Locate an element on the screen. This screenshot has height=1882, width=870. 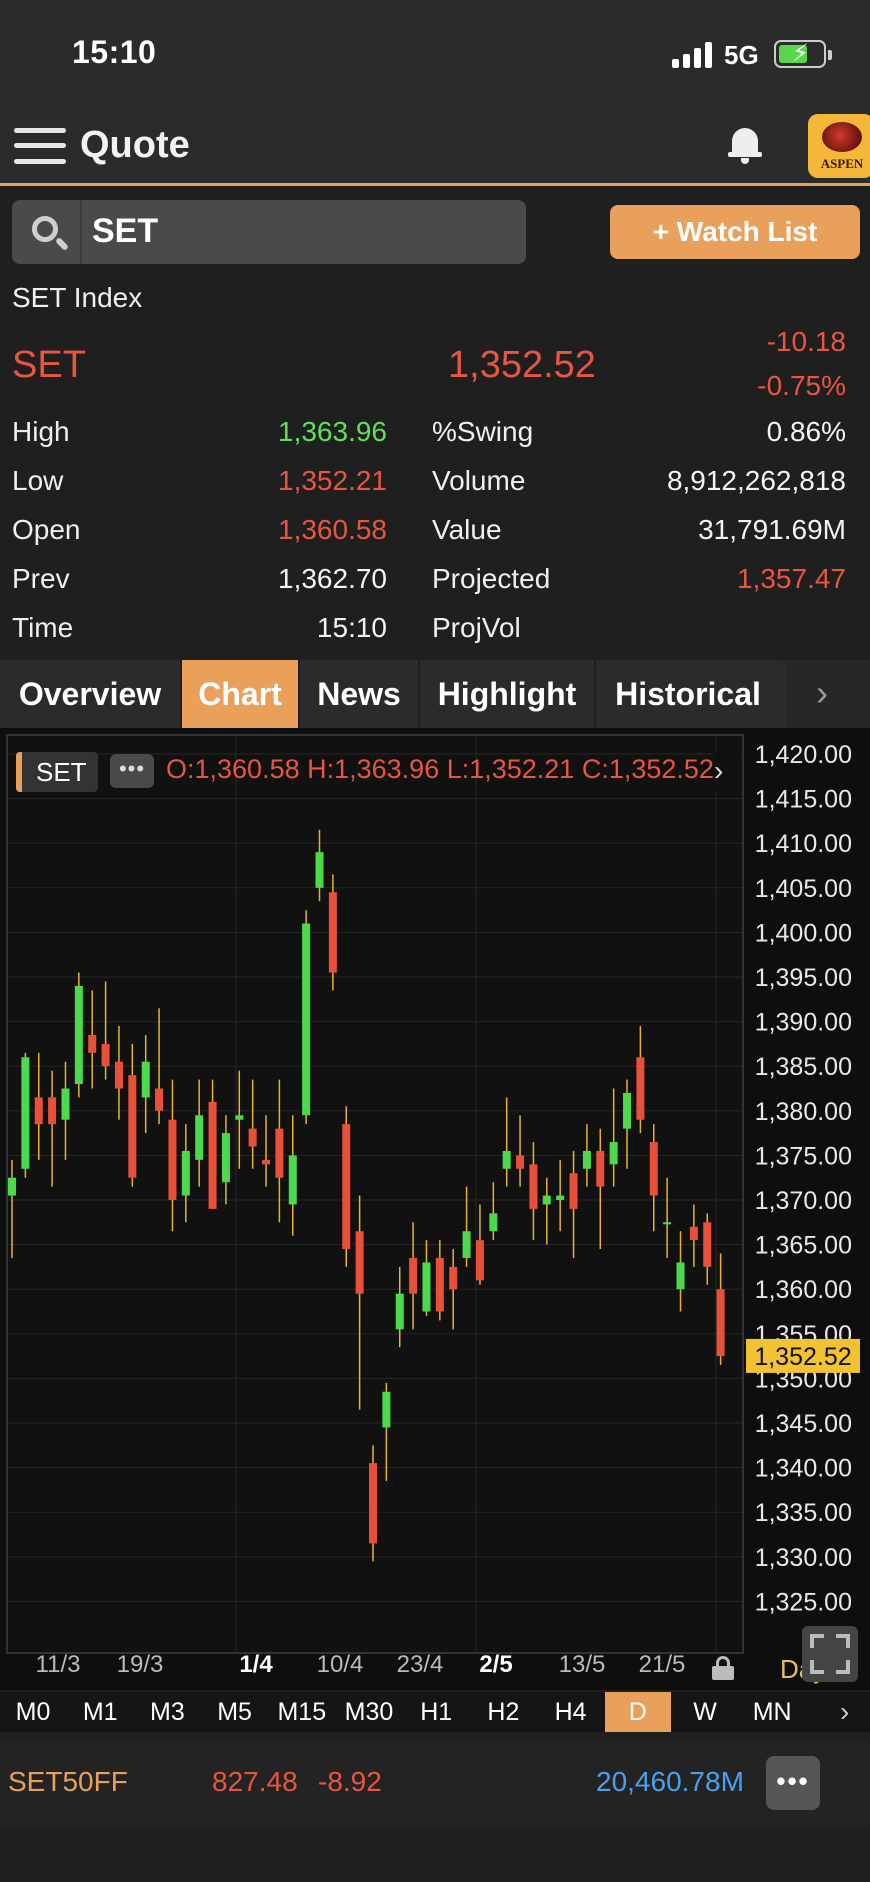
timeframe-w: W is located at coordinates (705, 1712).